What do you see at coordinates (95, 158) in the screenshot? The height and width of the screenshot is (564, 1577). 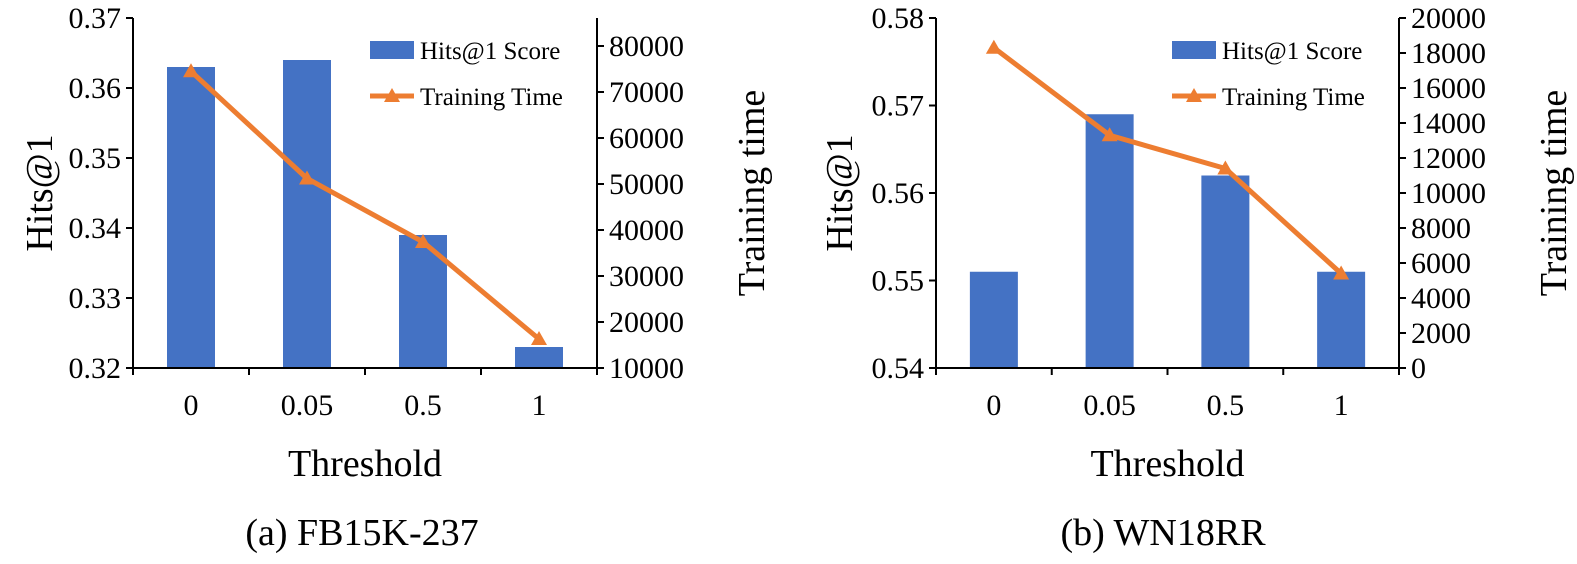 I see `y-tick-label: 0.35` at bounding box center [95, 158].